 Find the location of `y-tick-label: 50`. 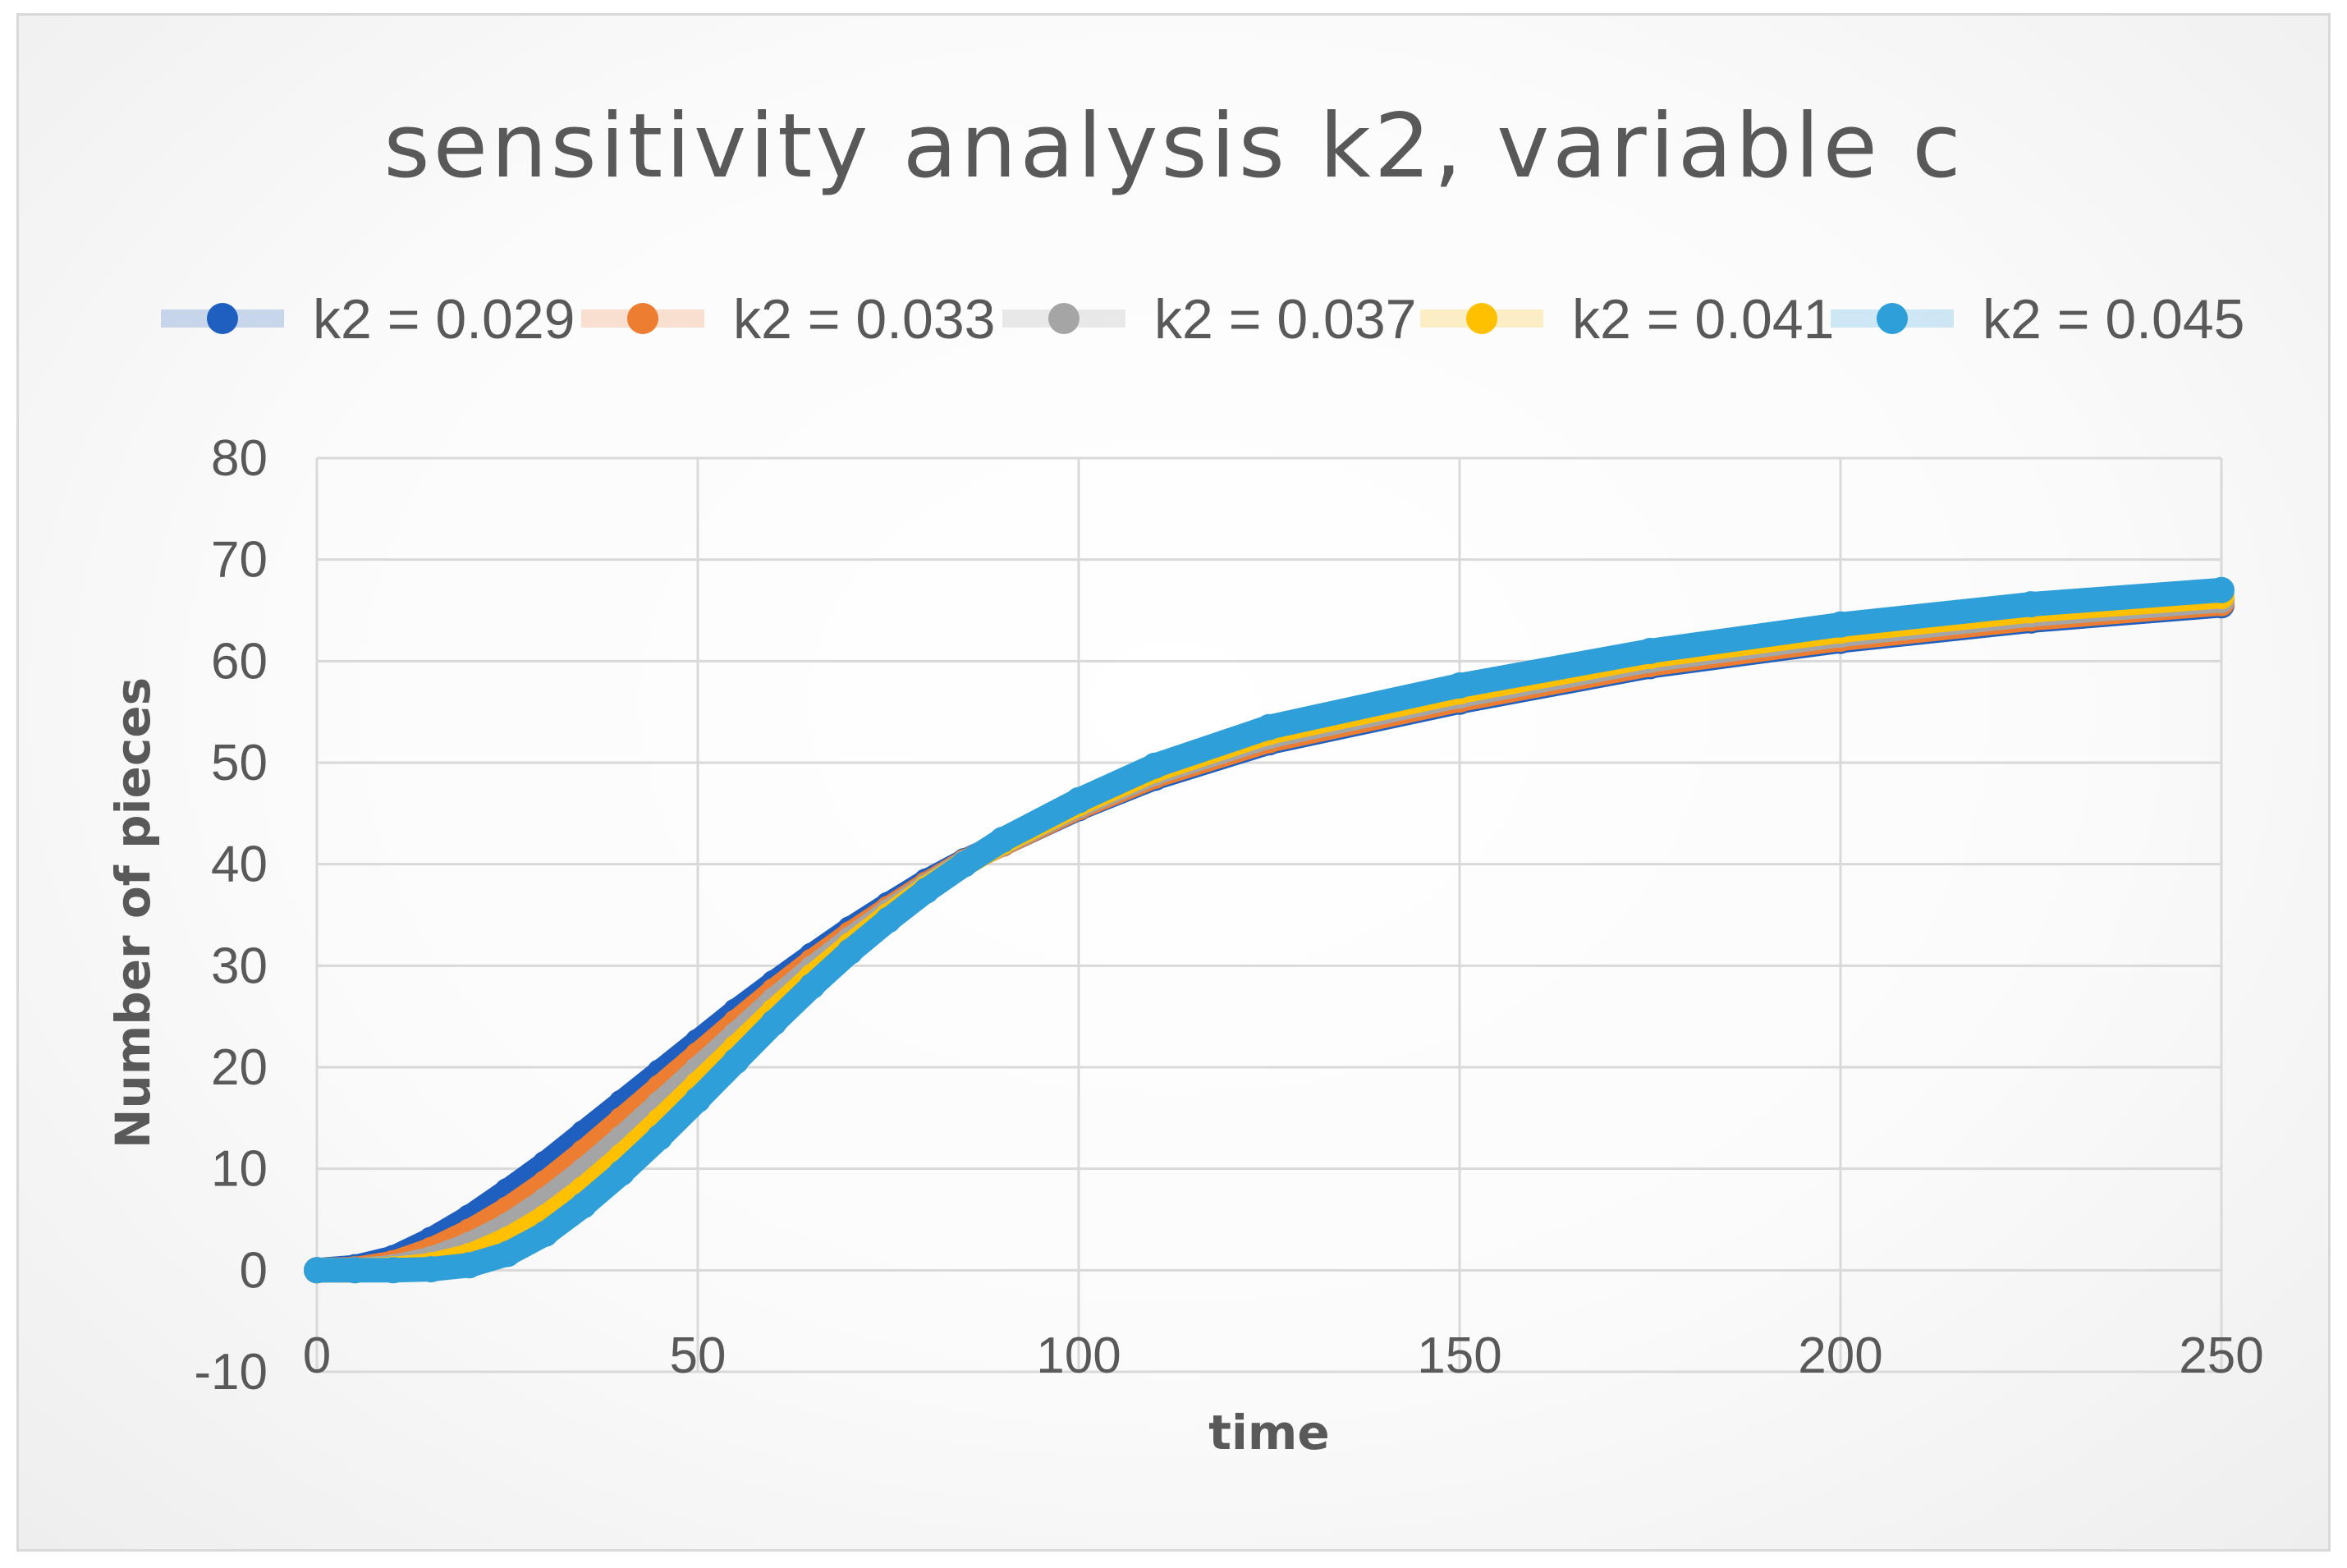

y-tick-label: 50 is located at coordinates (240, 763).